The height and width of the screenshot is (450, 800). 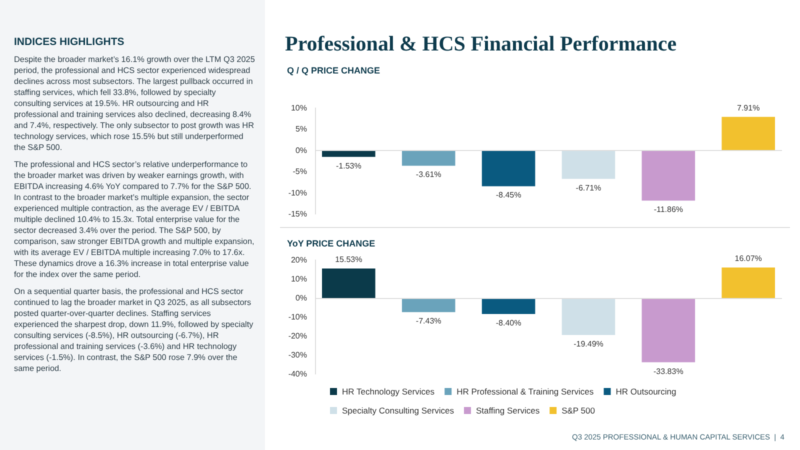 I want to click on y-tick-label: -40%, so click(x=297, y=374).